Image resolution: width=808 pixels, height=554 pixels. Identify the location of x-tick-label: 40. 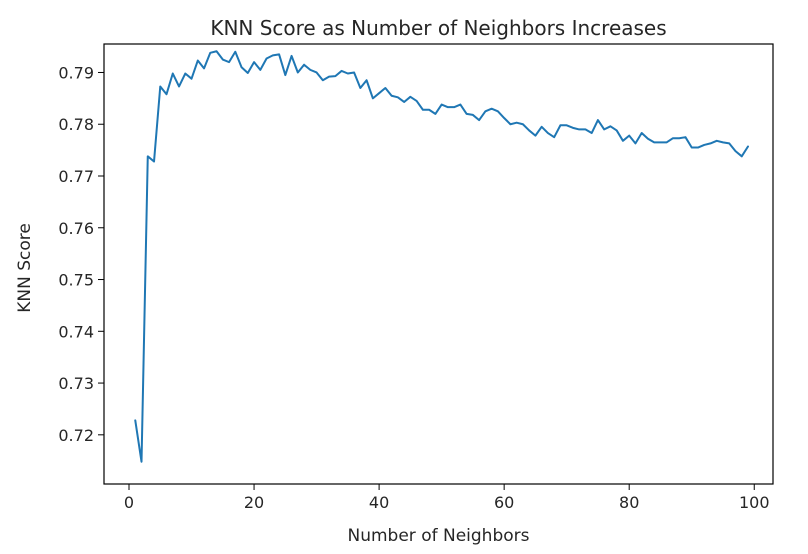
(379, 502).